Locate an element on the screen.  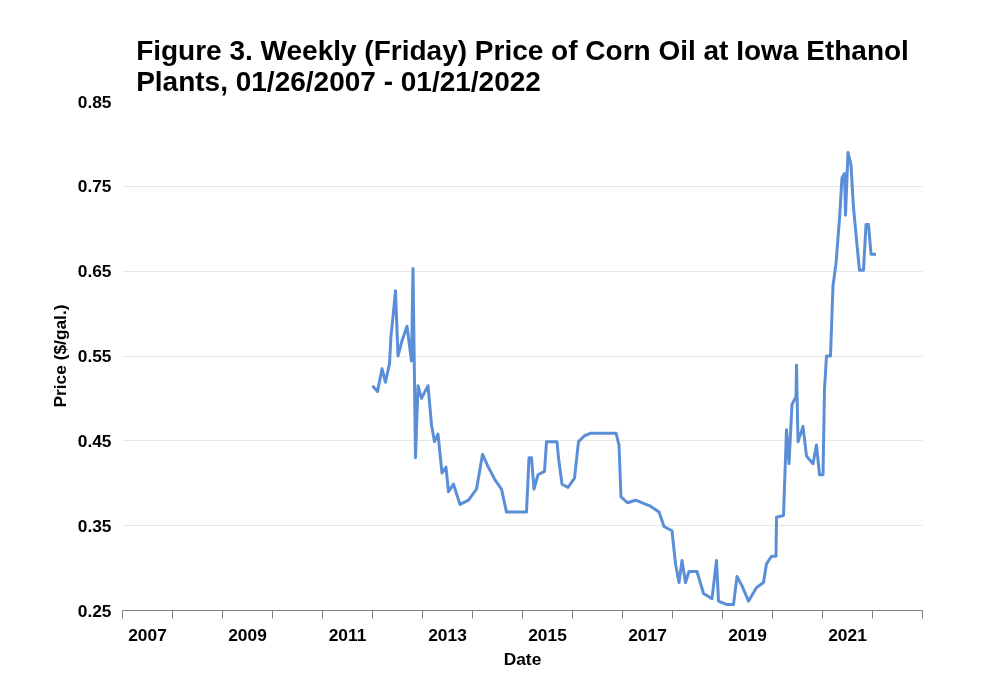
y-axis-title: Price ($/gal.) is located at coordinates (59, 356).